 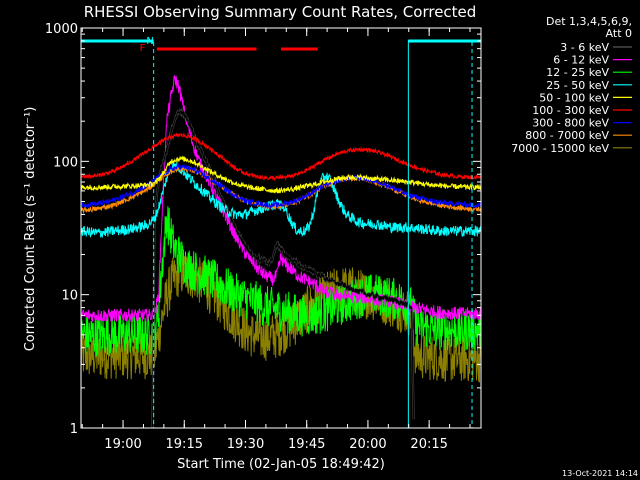 I want to click on footer-date: 13-Oct-2021 14:14, so click(x=600, y=473).